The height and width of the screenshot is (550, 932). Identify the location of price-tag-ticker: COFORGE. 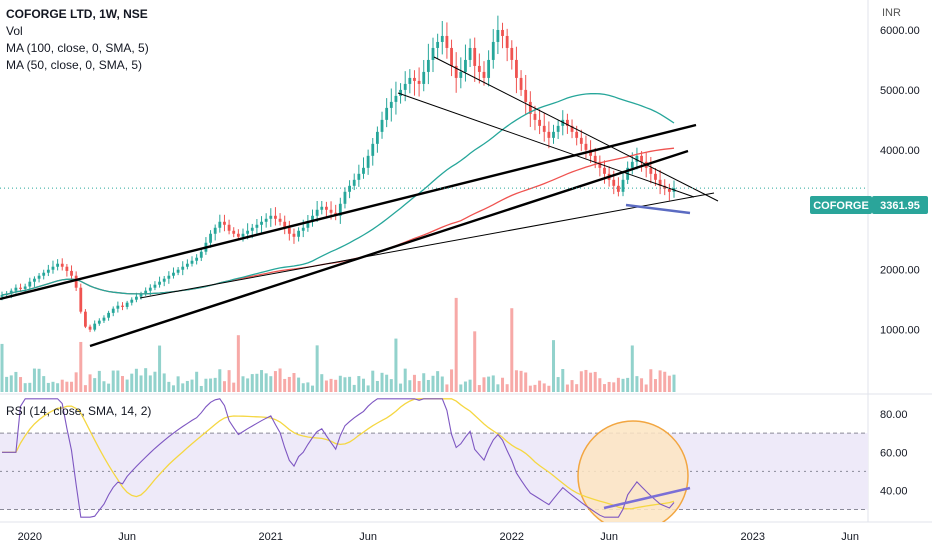
(841, 206).